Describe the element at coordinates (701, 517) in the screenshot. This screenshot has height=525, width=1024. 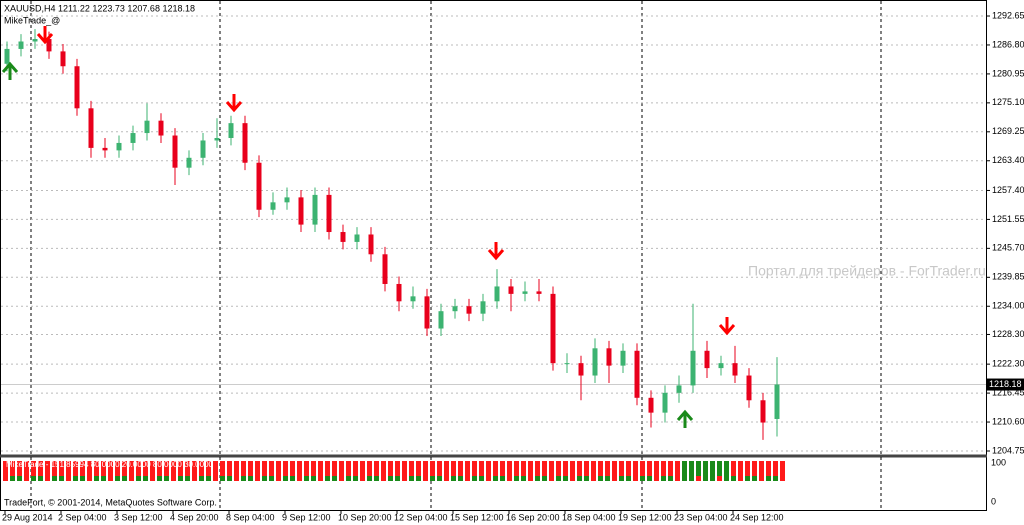
I see `x-tick-label: 23 Sep 04:00` at that location.